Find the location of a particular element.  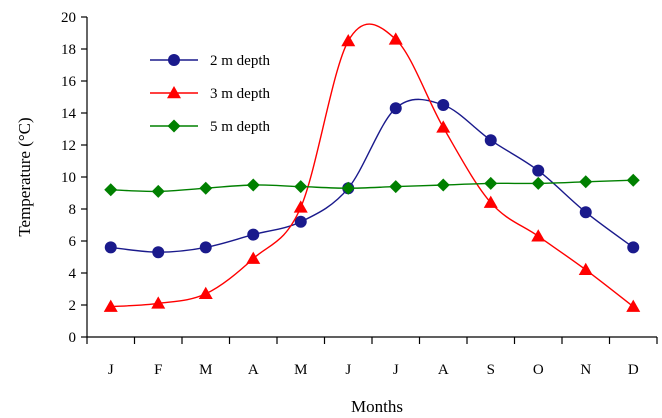

x-tick-label-9: O is located at coordinates (538, 370).